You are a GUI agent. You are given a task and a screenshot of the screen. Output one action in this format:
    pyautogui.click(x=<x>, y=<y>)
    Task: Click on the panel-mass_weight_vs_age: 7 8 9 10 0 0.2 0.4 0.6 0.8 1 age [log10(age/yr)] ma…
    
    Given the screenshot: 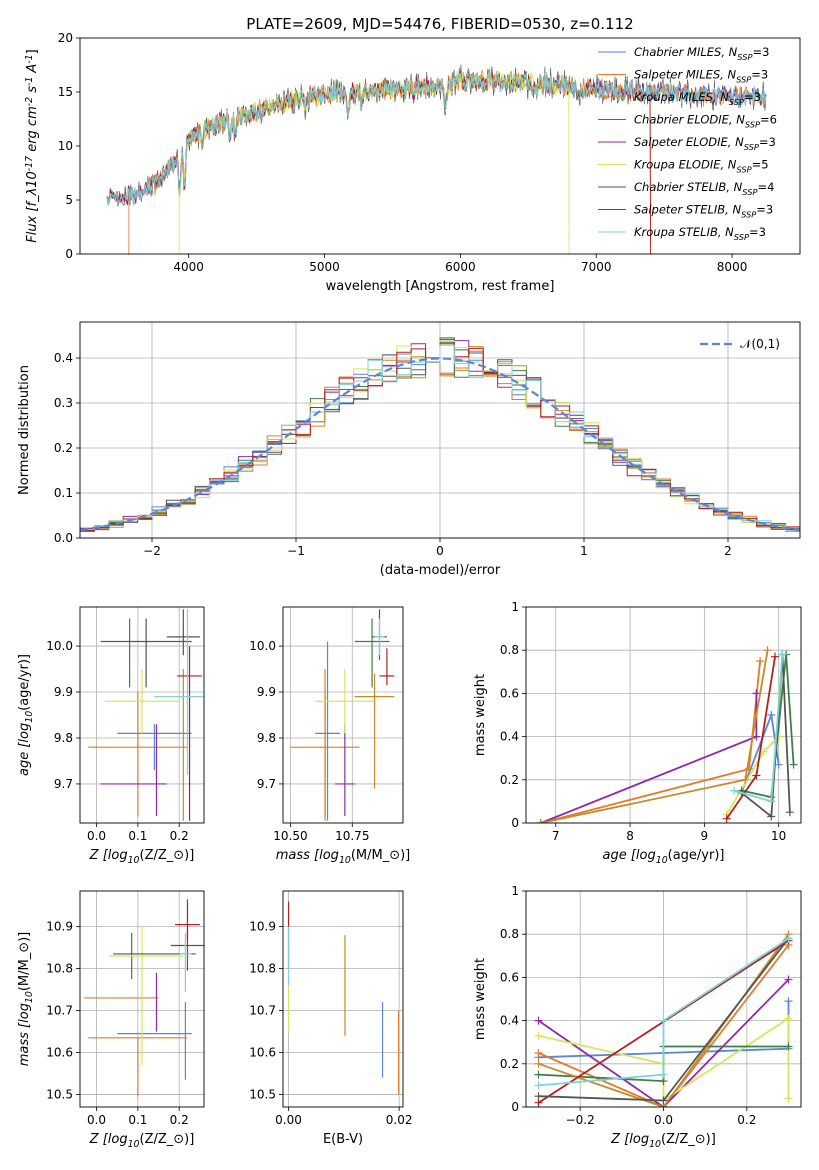 What is the action you would take?
    pyautogui.click(x=637, y=733)
    